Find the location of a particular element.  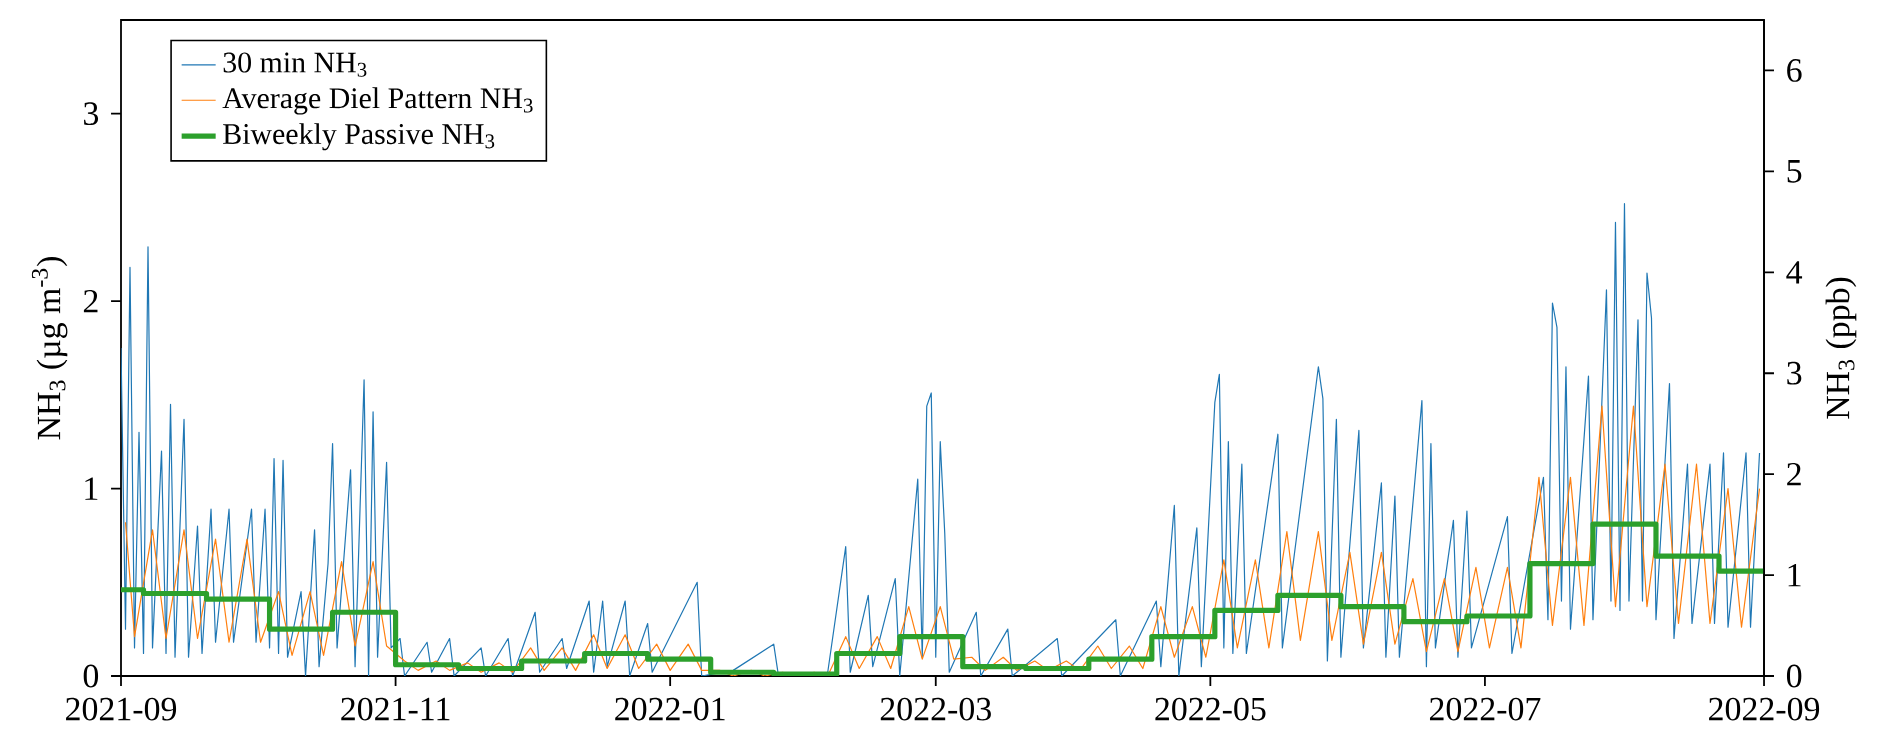

x-tick-label: 2022-03 is located at coordinates (935, 709).